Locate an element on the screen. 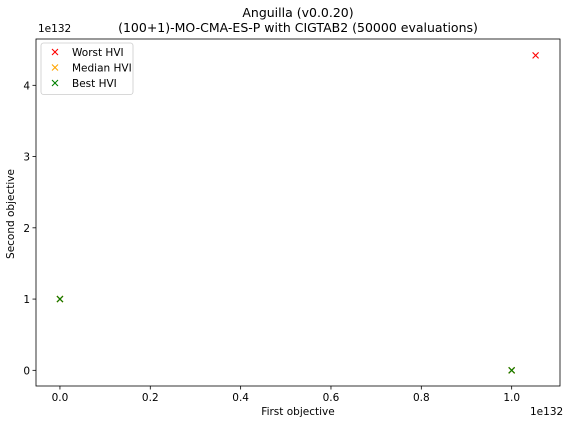 Image resolution: width=568 pixels, height=424 pixels. x-axis: 0.0 0.2 0.4 0.6 0.8 1.0 is located at coordinates (286, 395).